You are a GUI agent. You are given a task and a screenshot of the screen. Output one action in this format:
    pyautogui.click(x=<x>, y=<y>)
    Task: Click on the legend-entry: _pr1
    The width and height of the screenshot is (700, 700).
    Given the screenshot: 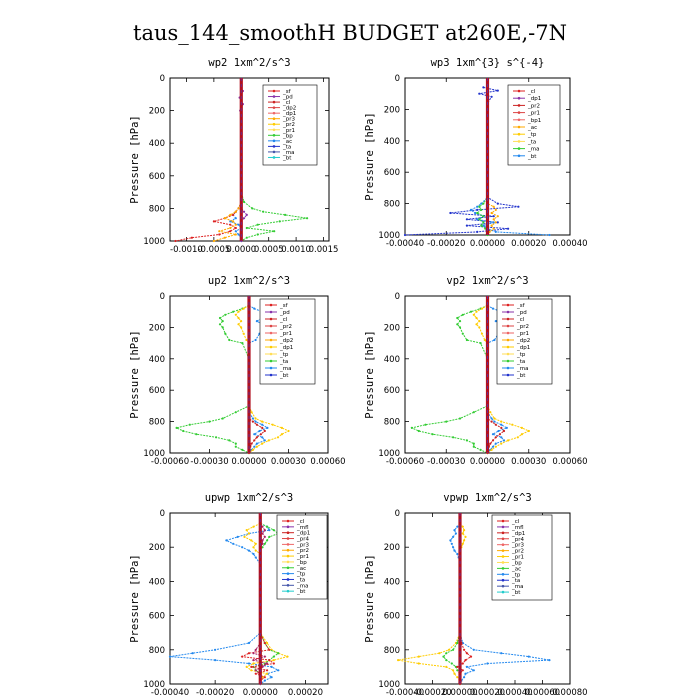 What is the action you would take?
    pyautogui.click(x=302, y=557)
    